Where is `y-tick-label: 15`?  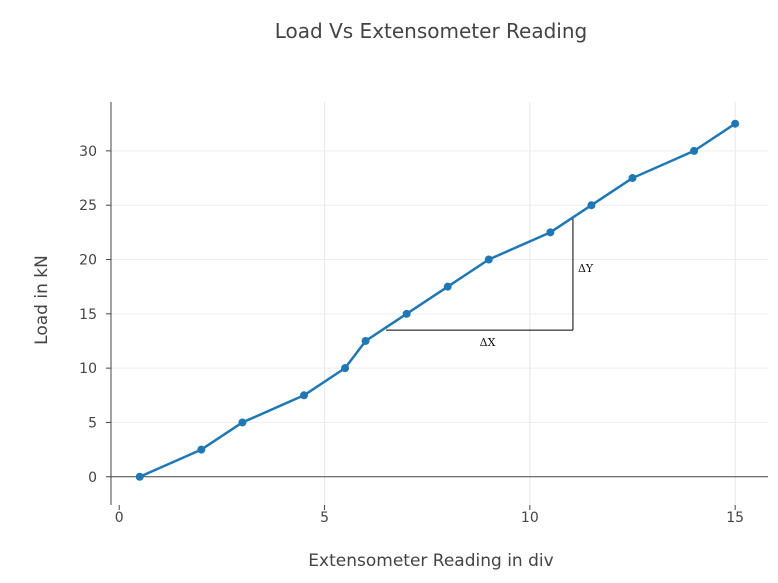 y-tick-label: 15 is located at coordinates (88, 315).